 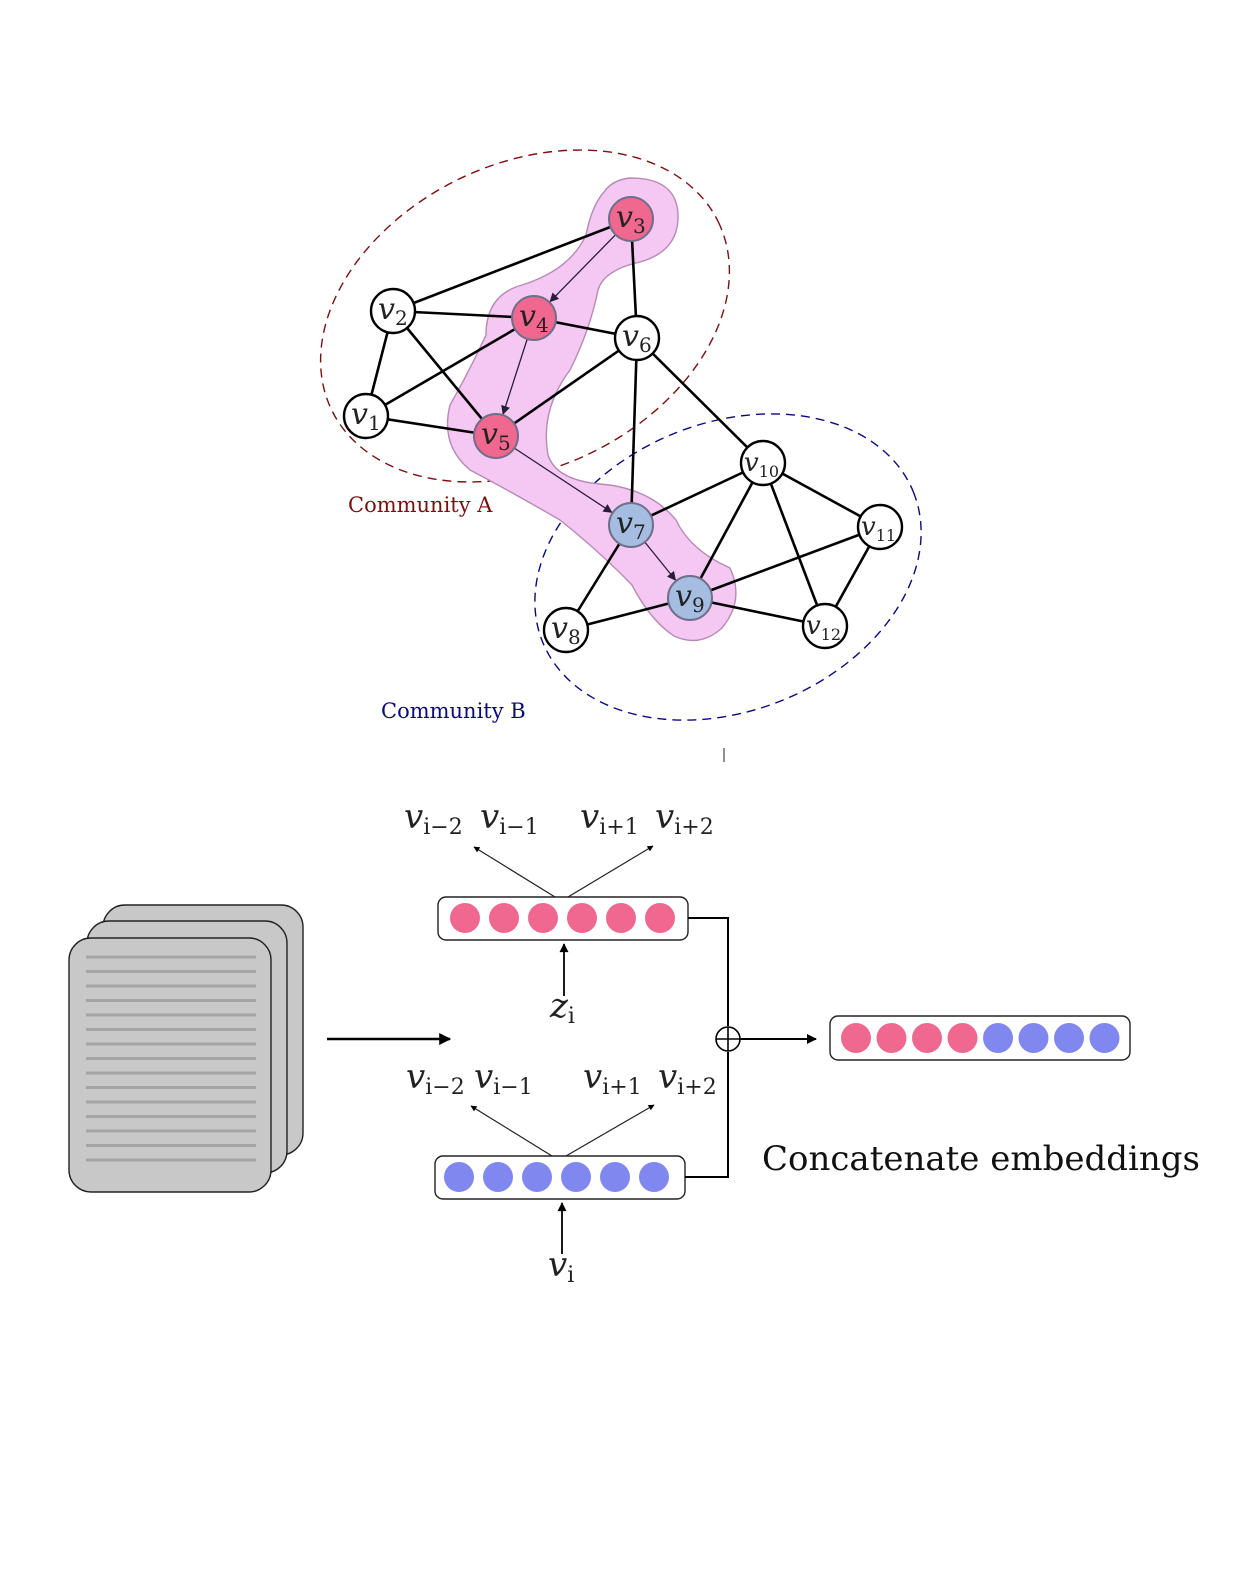 I want to click on graph-node-v12: v12, so click(x=825, y=626).